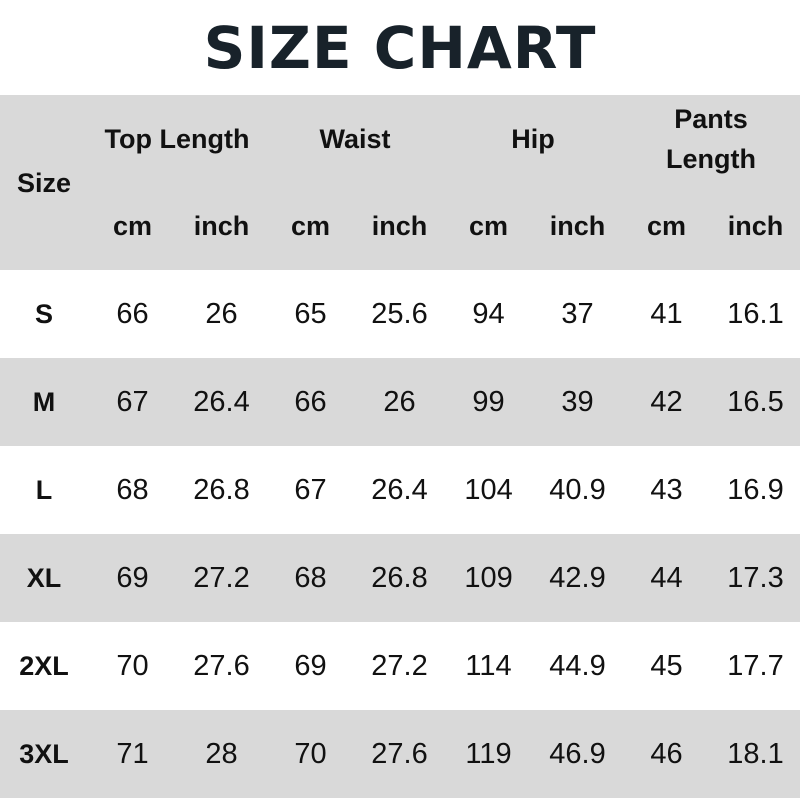 The height and width of the screenshot is (800, 800). Describe the element at coordinates (310, 313) in the screenshot. I see `value-cell: 65` at that location.